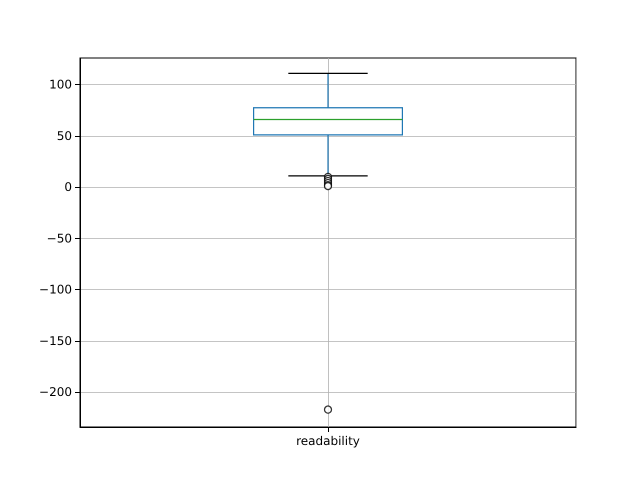 The image size is (640, 480). What do you see at coordinates (68, 187) in the screenshot?
I see `y-tick-label: 0` at bounding box center [68, 187].